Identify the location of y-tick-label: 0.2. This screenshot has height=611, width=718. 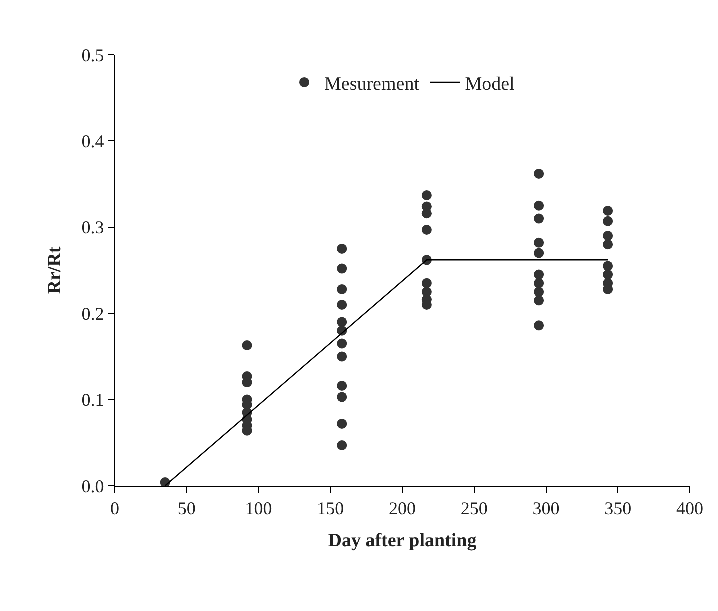
(93, 314).